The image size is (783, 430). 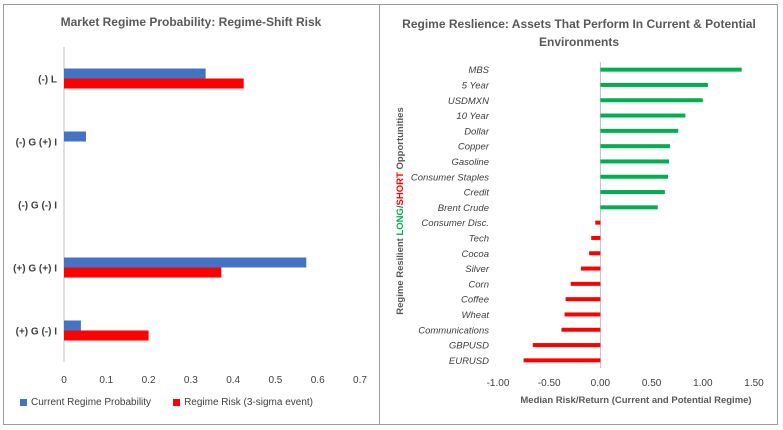 I want to click on x-tick-0-7: 0.7, so click(x=360, y=380).